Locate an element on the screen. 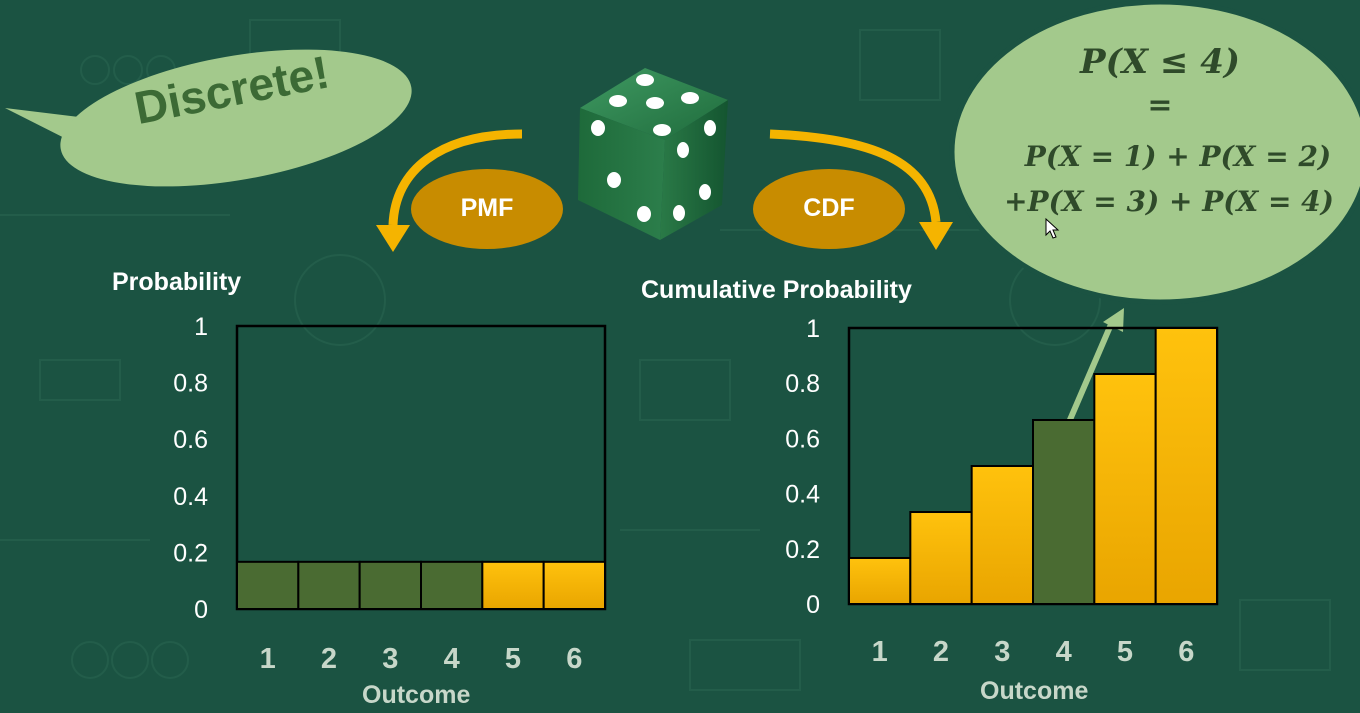 The height and width of the screenshot is (713, 1360). pmf-category-label: 4 is located at coordinates (452, 659).